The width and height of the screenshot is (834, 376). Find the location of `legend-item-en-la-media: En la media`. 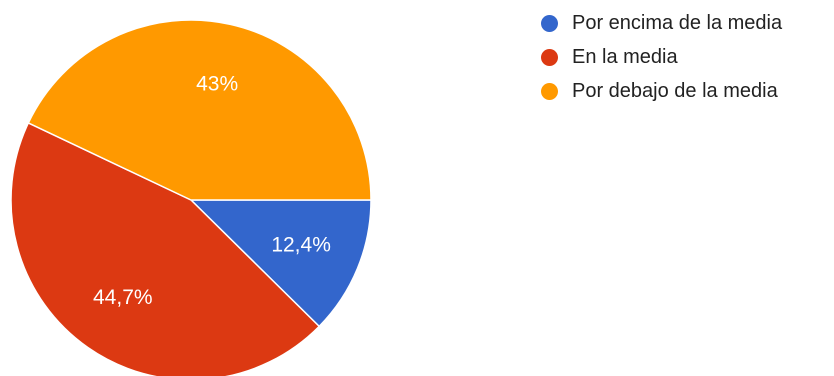

legend-item-en-la-media: En la media is located at coordinates (661, 57).